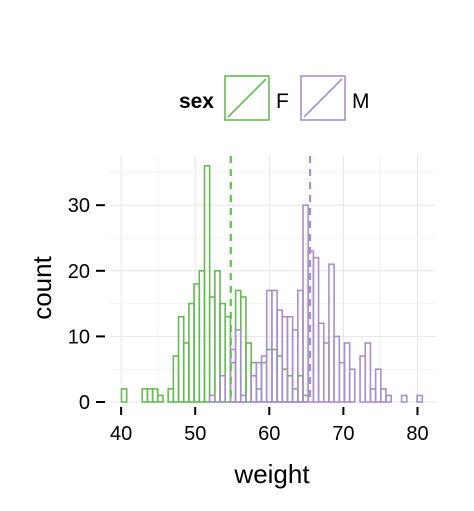  I want to click on legend: sex F M, so click(274, 98).